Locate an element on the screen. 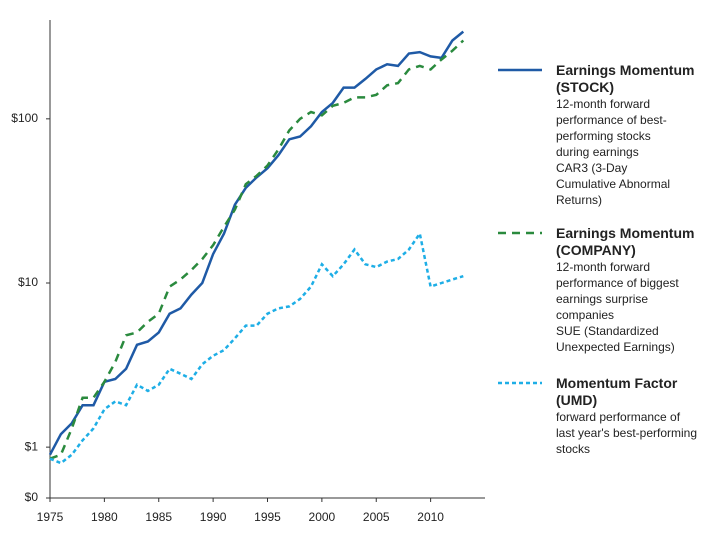  x-tick-label: 1990 is located at coordinates (213, 517).